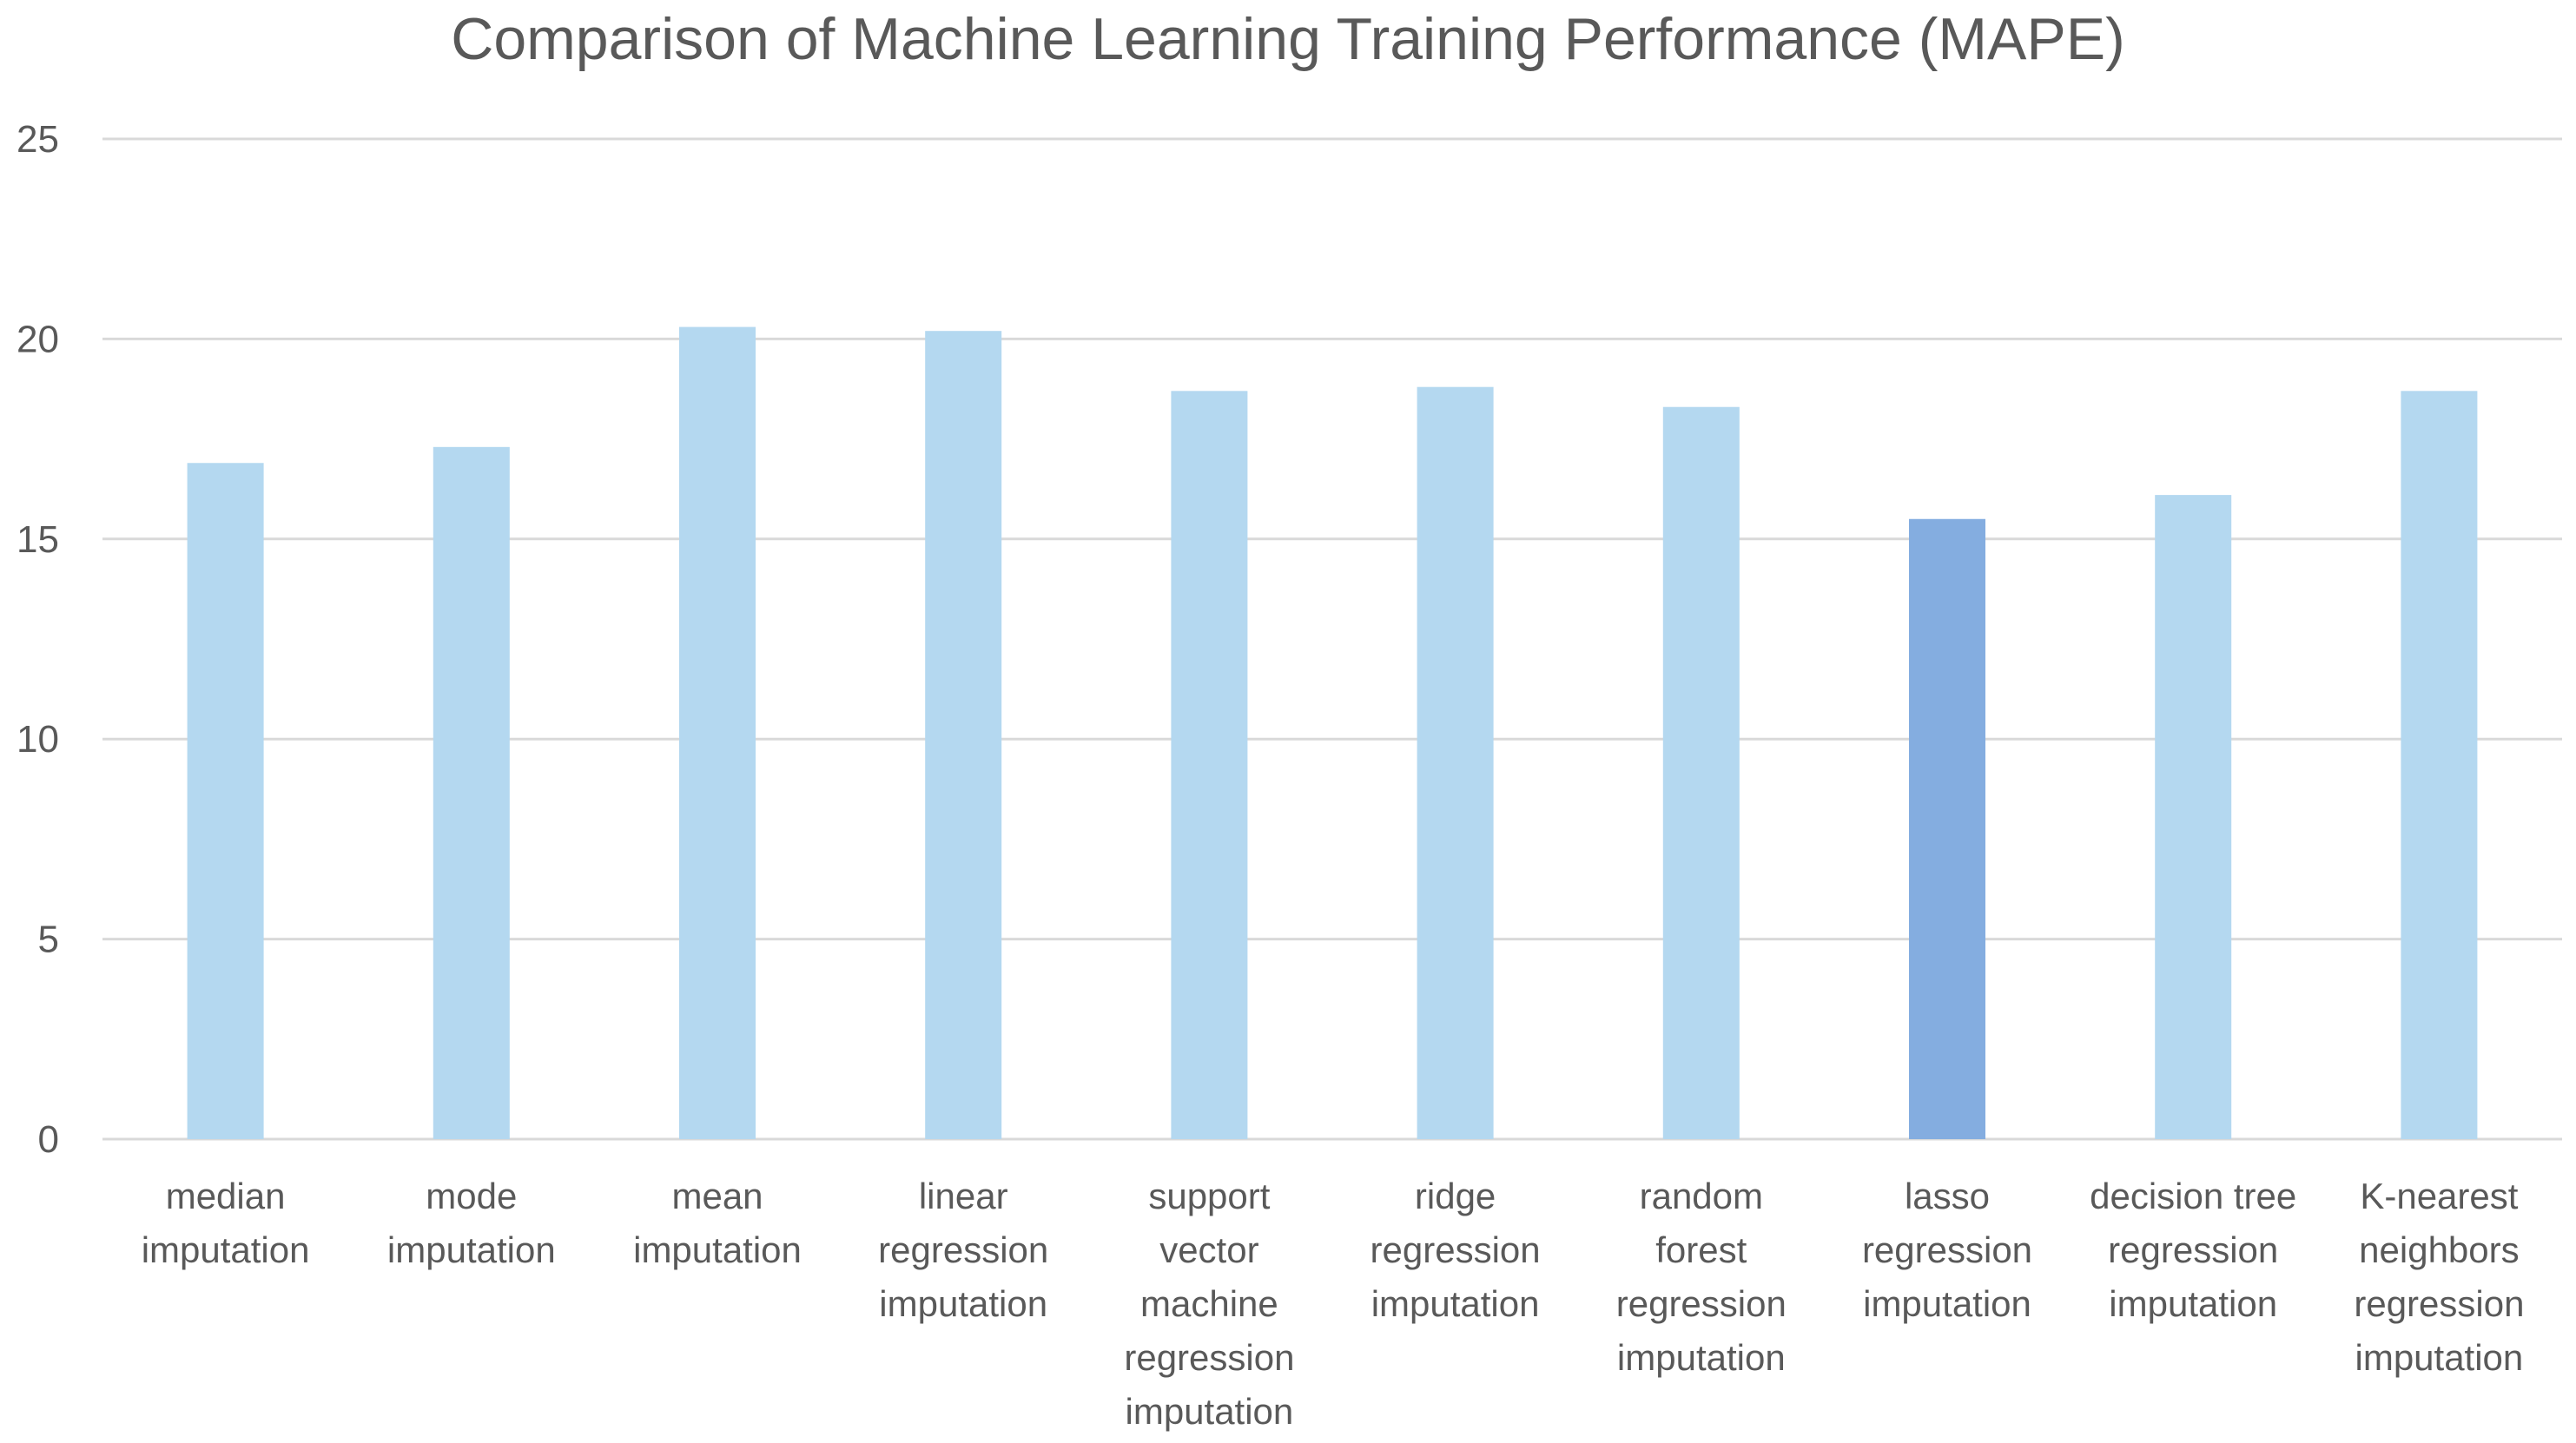 Image resolution: width=2576 pixels, height=1443 pixels. I want to click on x-tick-label-line: support, so click(1209, 1196).